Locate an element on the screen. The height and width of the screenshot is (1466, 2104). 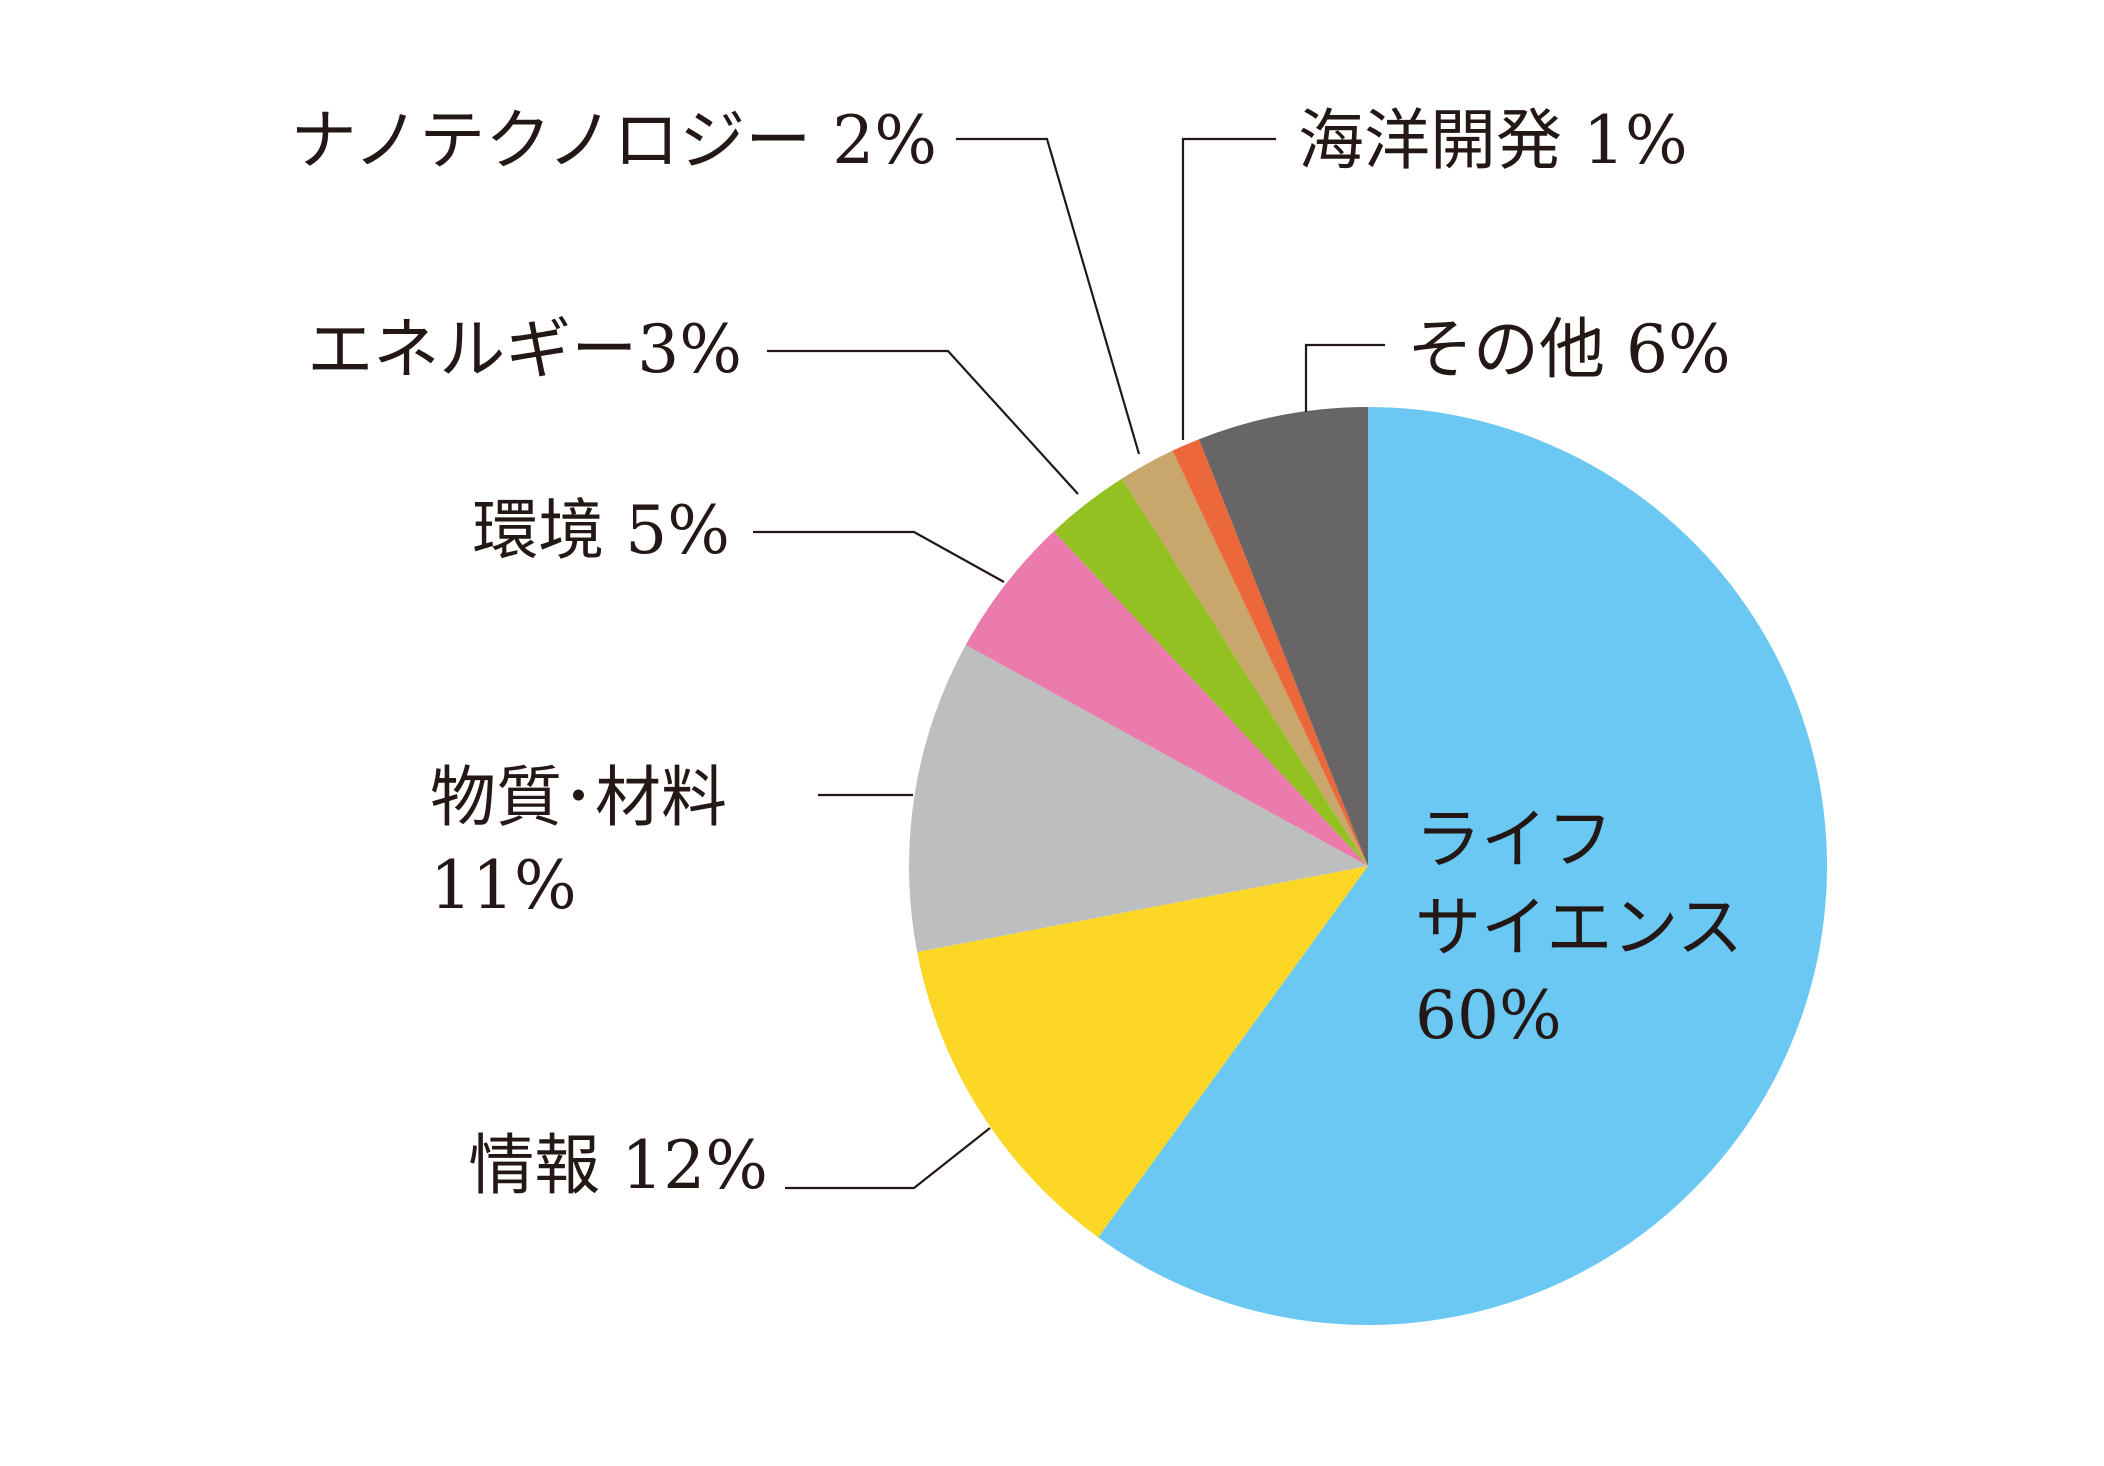
slice-label-3: 環境 5% is located at coordinates (601, 530).